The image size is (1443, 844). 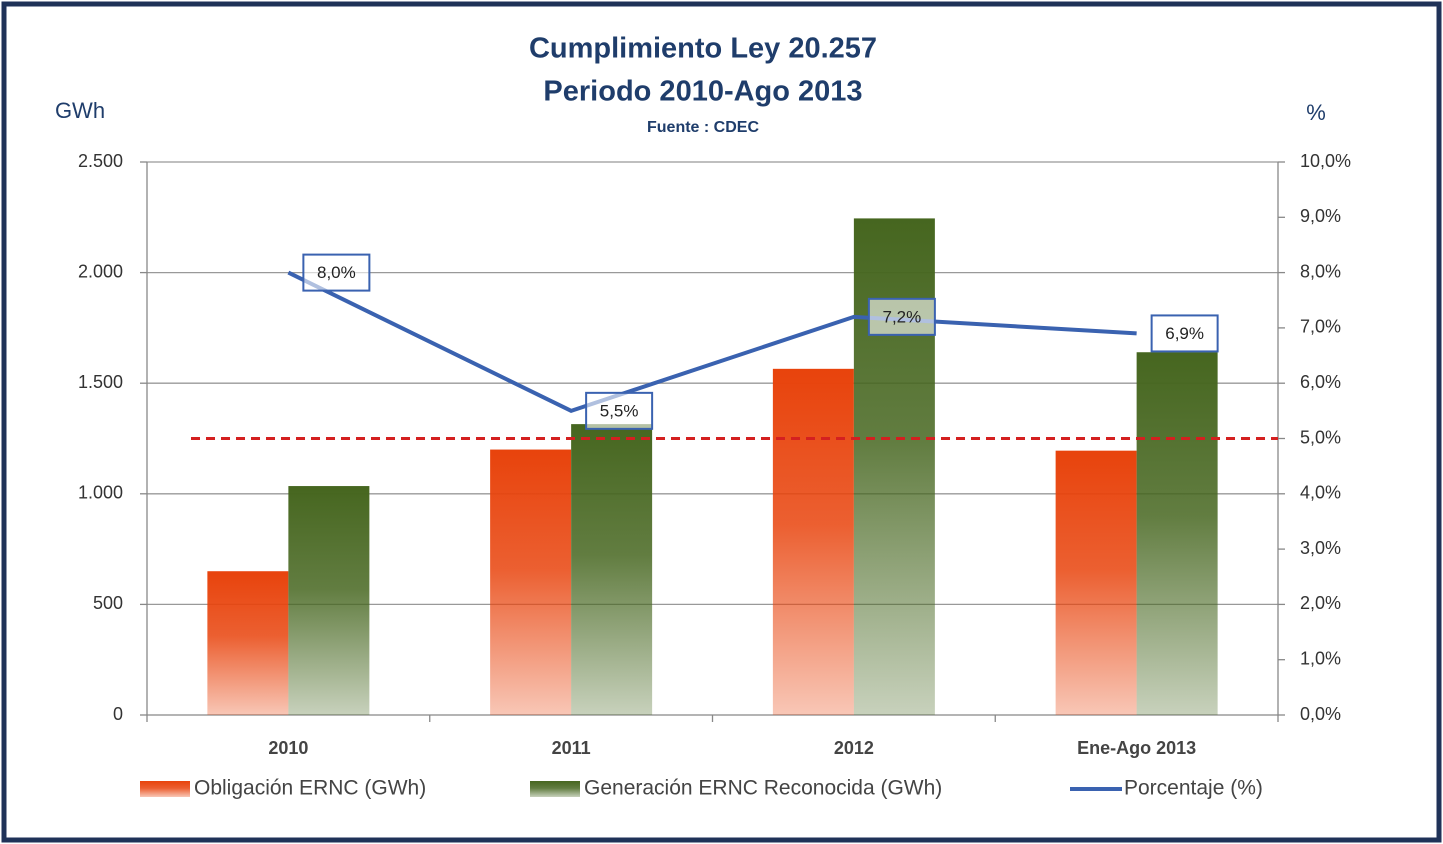 What do you see at coordinates (1320, 658) in the screenshot?
I see `y2-tick-label: 1,0%` at bounding box center [1320, 658].